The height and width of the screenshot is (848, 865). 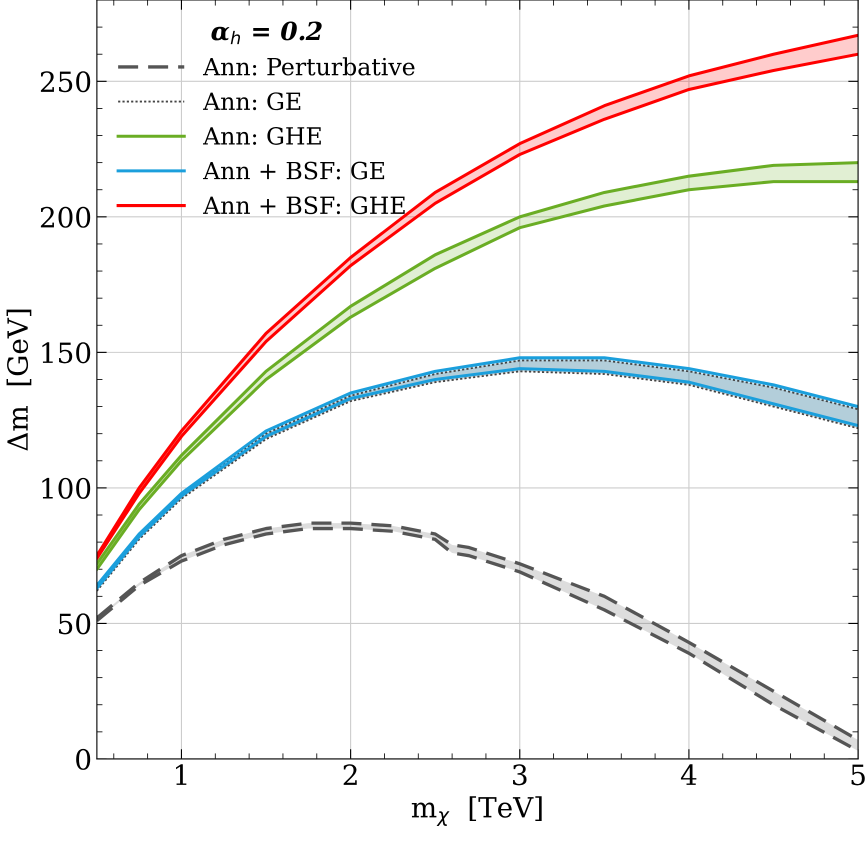 What do you see at coordinates (293, 171) in the screenshot?
I see `legend-label: Ann + BSF: GE` at bounding box center [293, 171].